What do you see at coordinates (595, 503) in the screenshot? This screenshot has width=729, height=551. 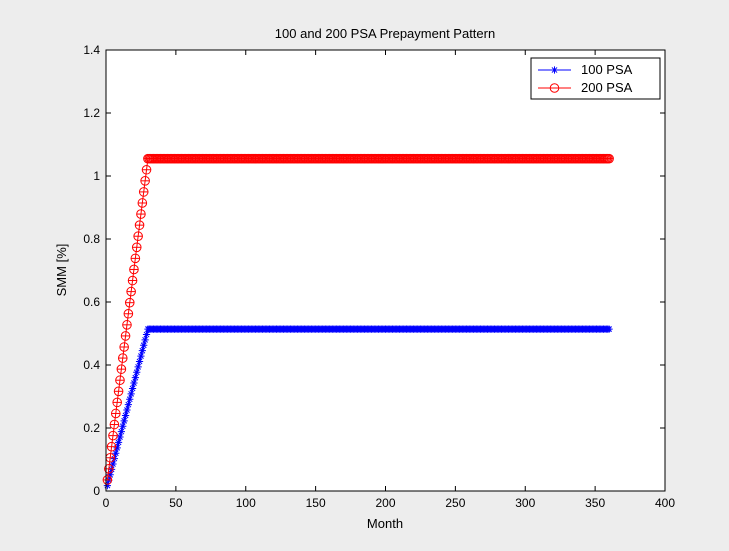 I see `x-tick-label: 350` at bounding box center [595, 503].